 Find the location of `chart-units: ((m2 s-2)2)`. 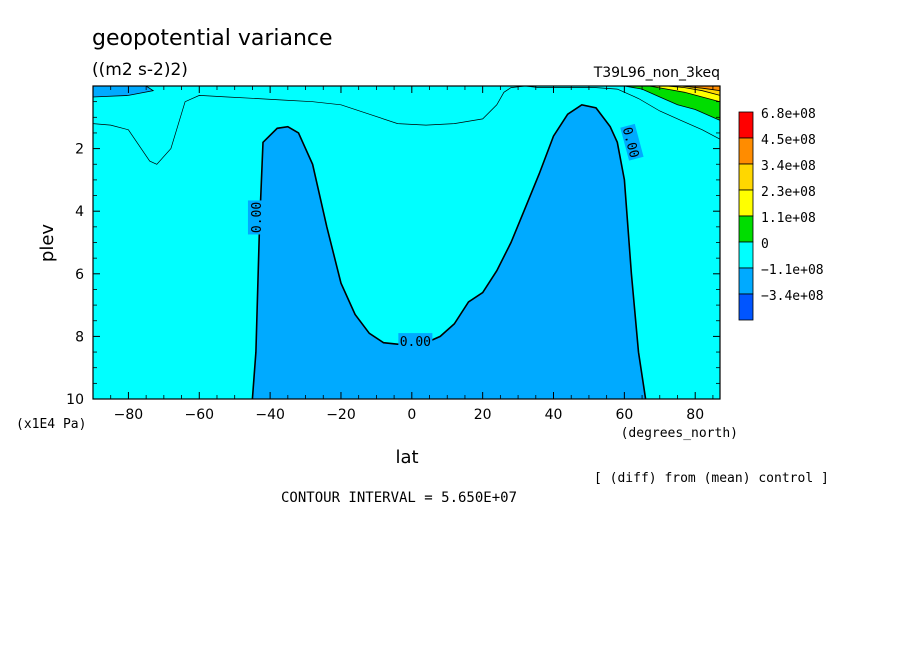

chart-units: ((m2 s-2)2) is located at coordinates (140, 70).